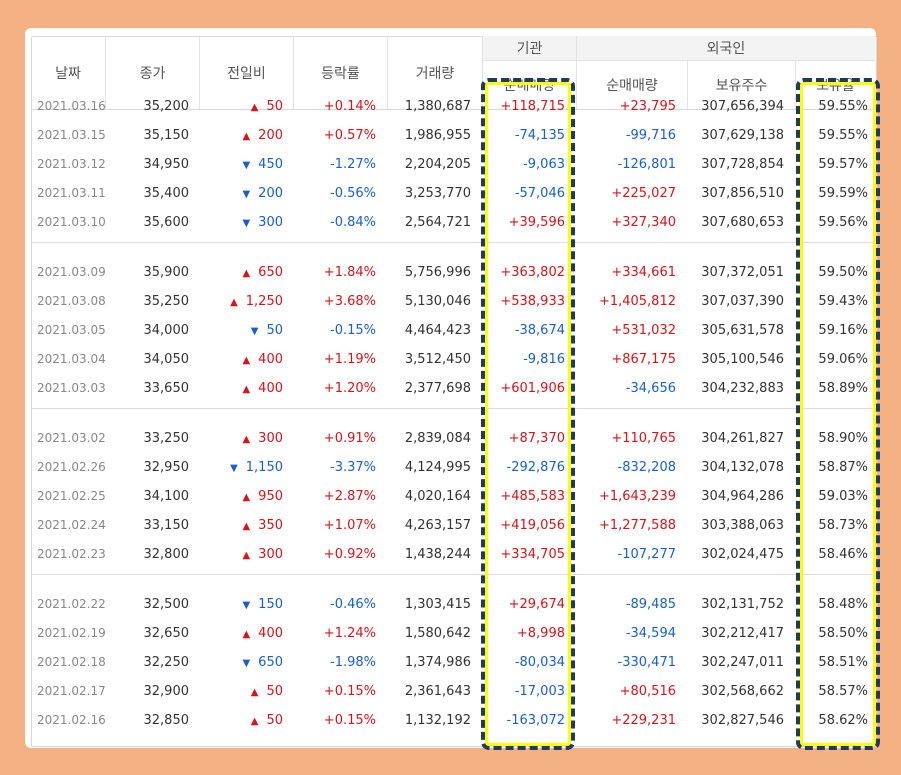 The width and height of the screenshot is (901, 775). I want to click on date-cell: 2021.03.04, so click(71, 359).